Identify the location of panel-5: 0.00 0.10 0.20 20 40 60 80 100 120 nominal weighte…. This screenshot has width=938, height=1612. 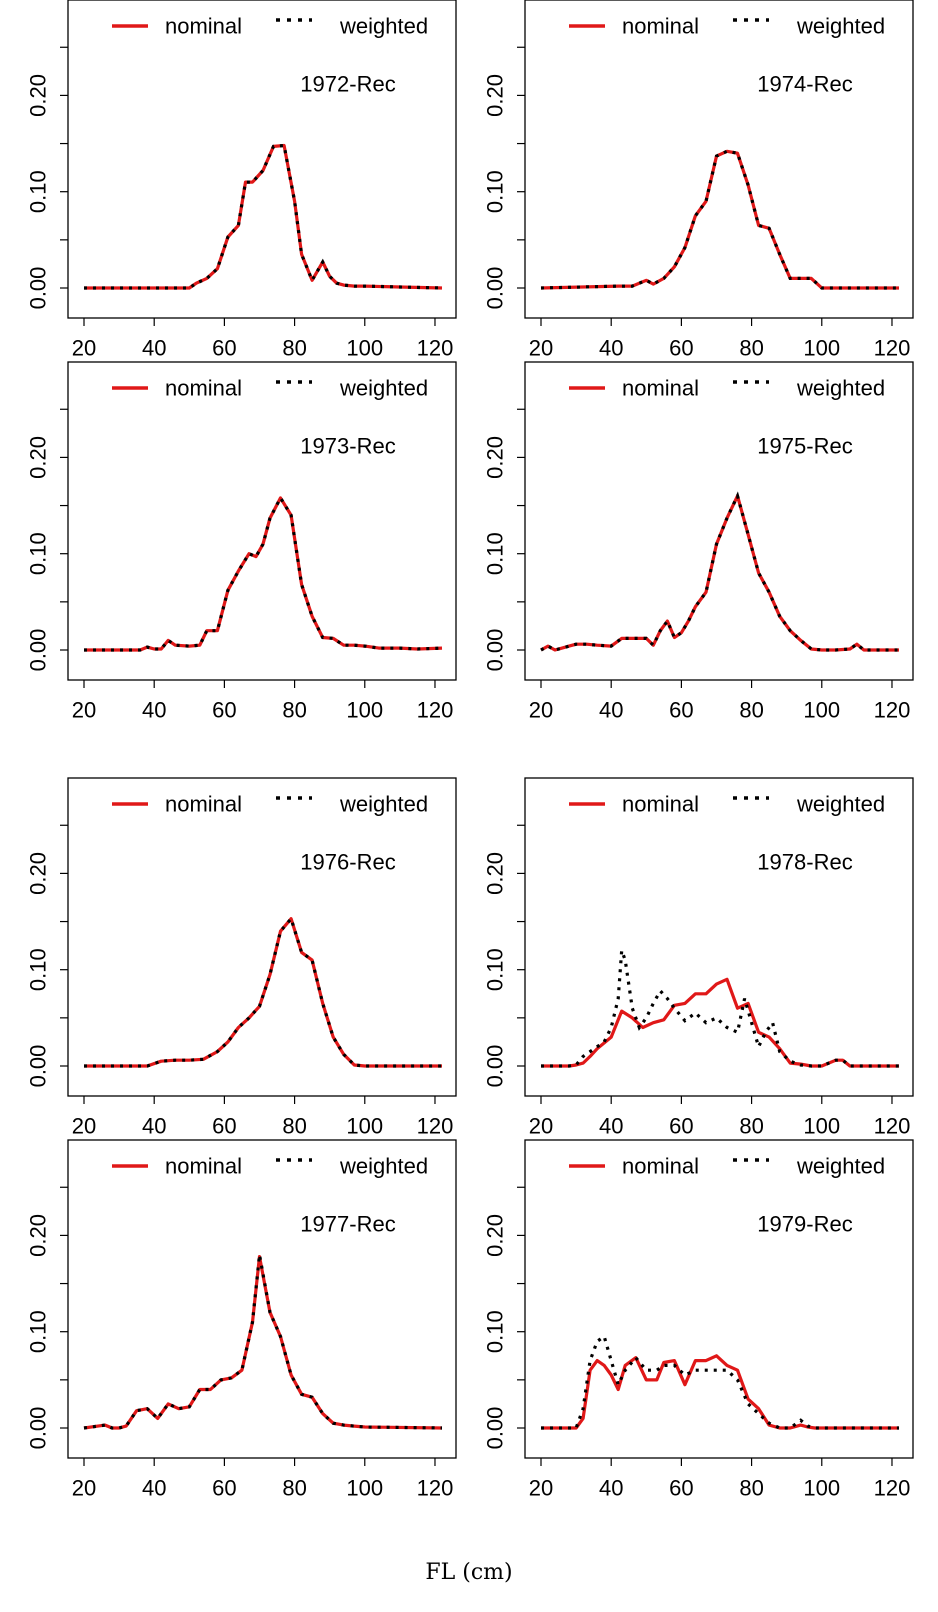
(241, 958).